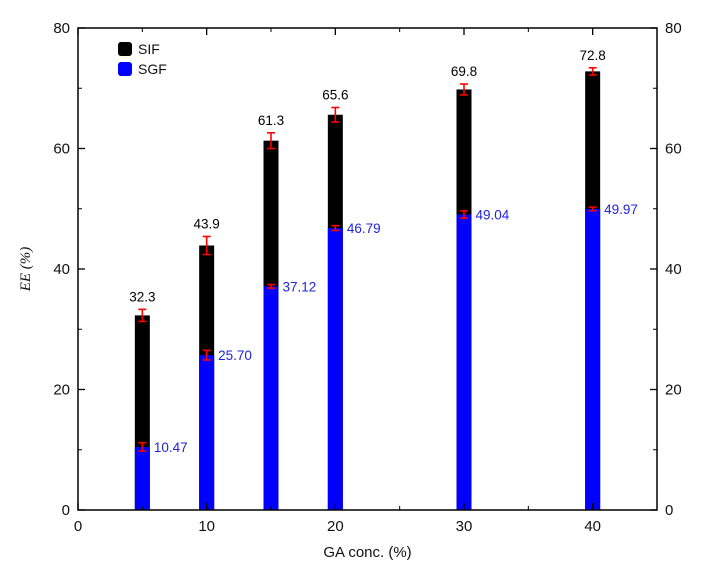 The image size is (702, 565). I want to click on data-label-sif-3: 65.6, so click(335, 95).